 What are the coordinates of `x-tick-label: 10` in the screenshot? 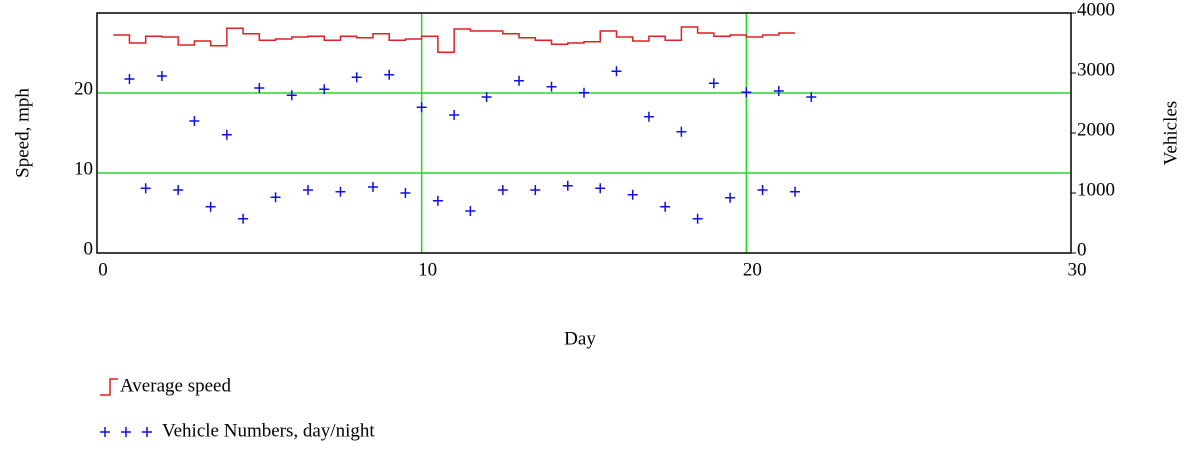 It's located at (427, 269).